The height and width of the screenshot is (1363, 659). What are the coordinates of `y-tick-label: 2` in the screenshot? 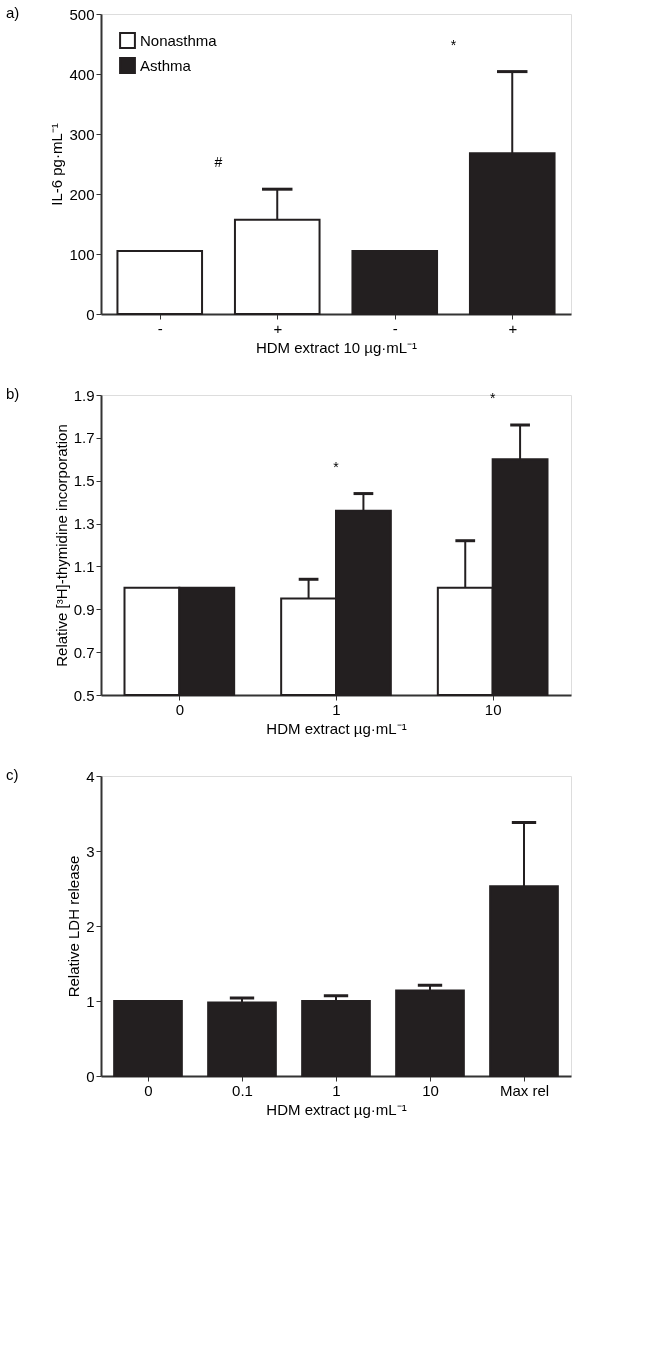 It's located at (90, 926).